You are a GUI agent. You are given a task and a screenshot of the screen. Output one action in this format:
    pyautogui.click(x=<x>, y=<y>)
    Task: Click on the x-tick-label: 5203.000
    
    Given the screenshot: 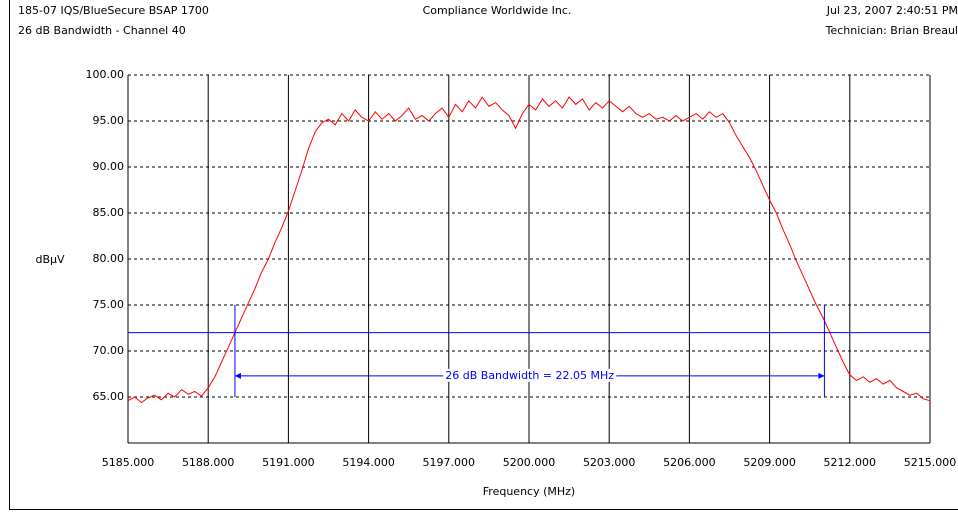 What is the action you would take?
    pyautogui.click(x=609, y=462)
    